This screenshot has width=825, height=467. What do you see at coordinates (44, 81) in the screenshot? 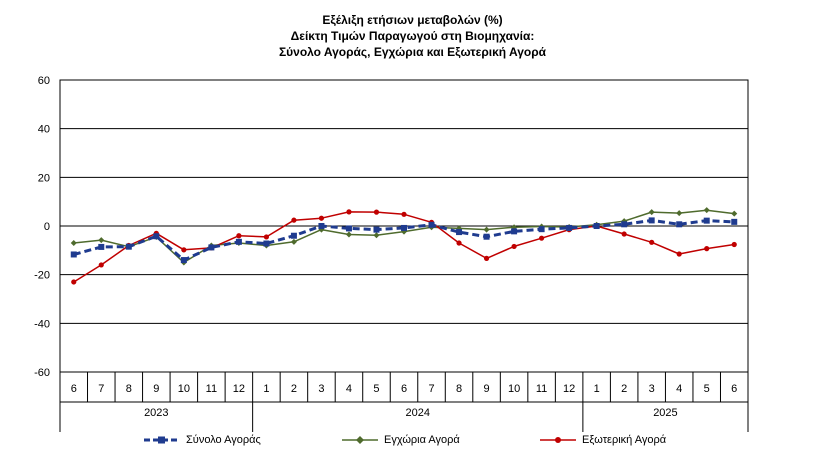
I see `y-tick-label: 60` at bounding box center [44, 81].